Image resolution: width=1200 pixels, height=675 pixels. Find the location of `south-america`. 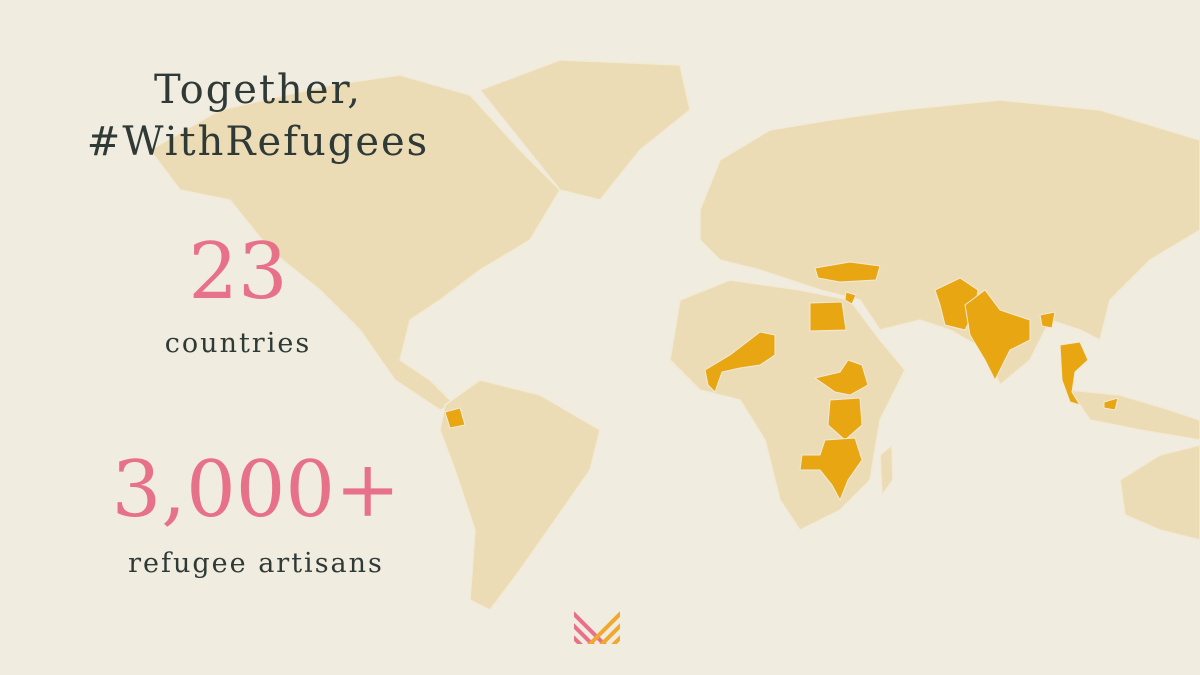

south-america is located at coordinates (520, 495).